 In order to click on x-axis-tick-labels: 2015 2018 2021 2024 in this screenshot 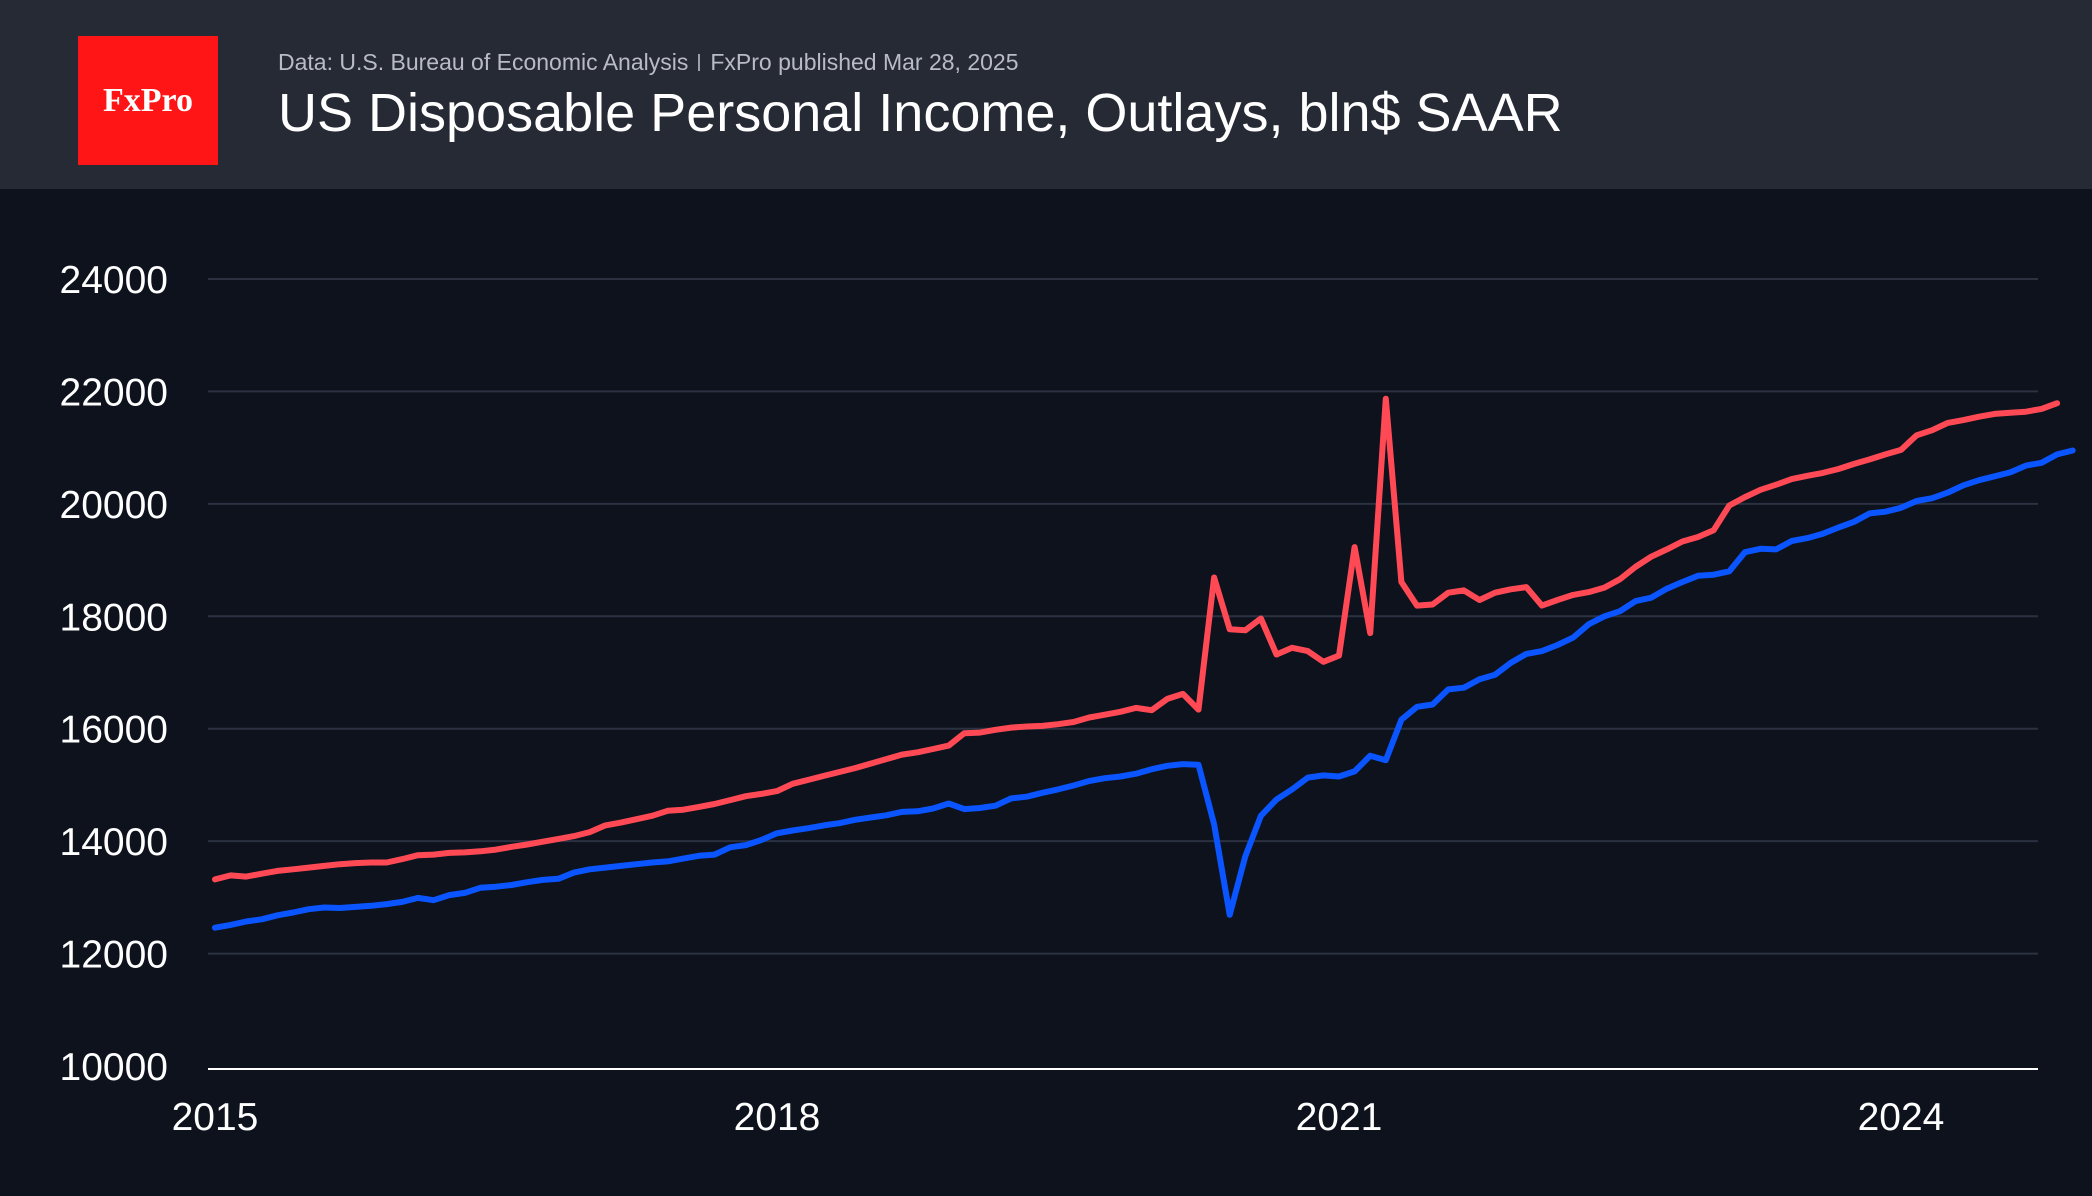, I will do `click(1058, 1117)`.